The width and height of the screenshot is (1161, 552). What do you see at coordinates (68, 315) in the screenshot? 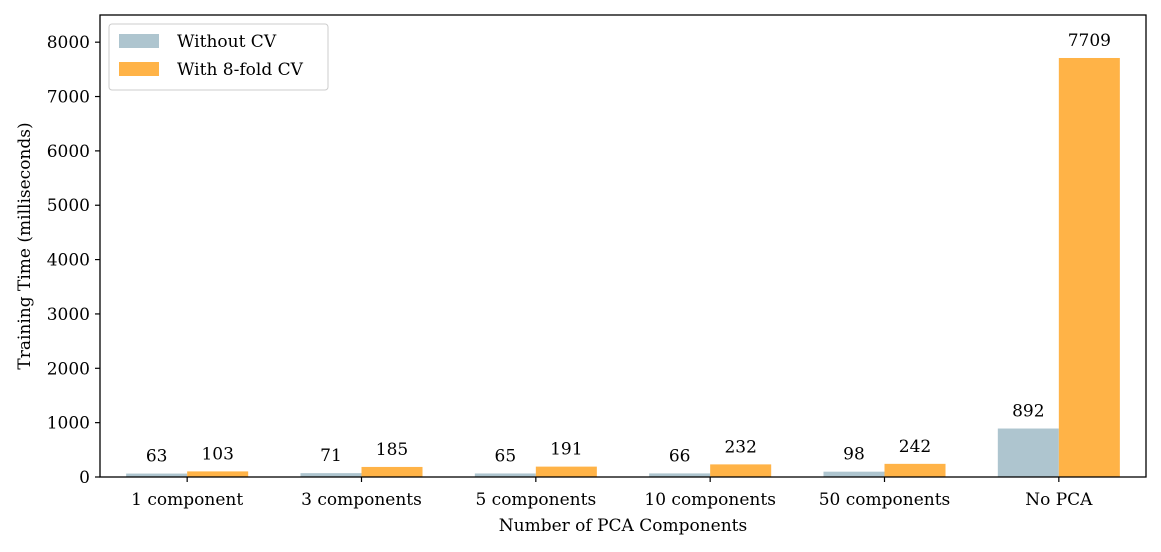
I see `y-tick-label: 3000` at bounding box center [68, 315].